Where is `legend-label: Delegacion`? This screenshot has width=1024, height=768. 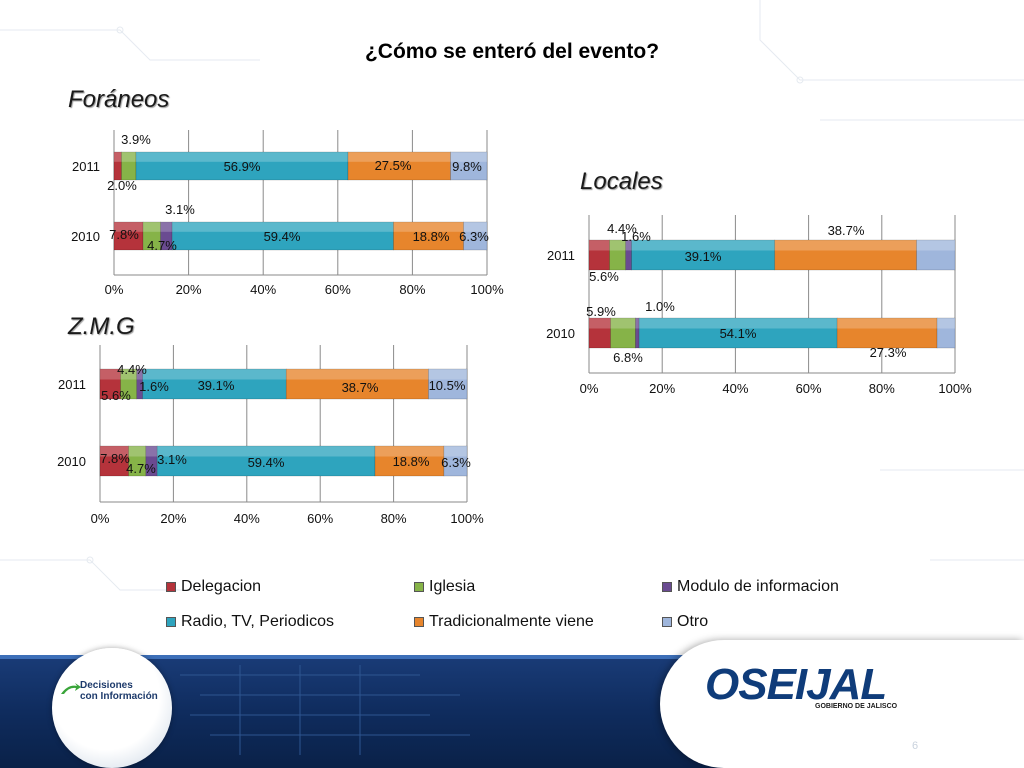 legend-label: Delegacion is located at coordinates (221, 586).